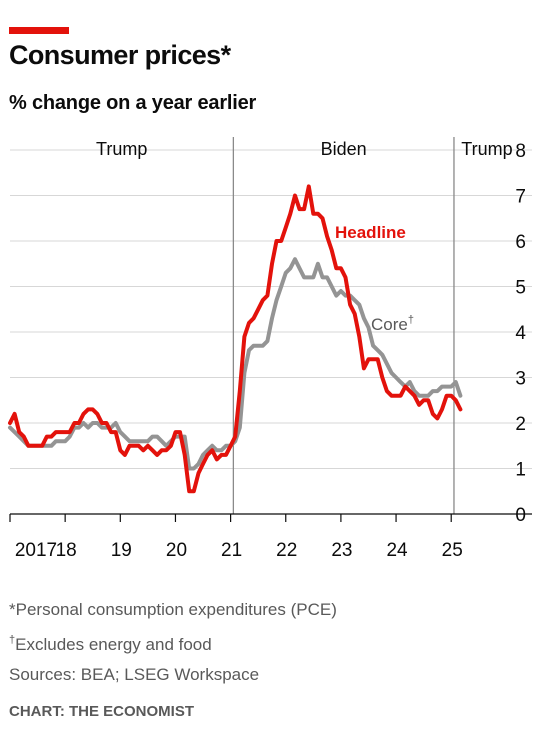 The image size is (559, 739). What do you see at coordinates (344, 149) in the screenshot?
I see `period-label: Biden` at bounding box center [344, 149].